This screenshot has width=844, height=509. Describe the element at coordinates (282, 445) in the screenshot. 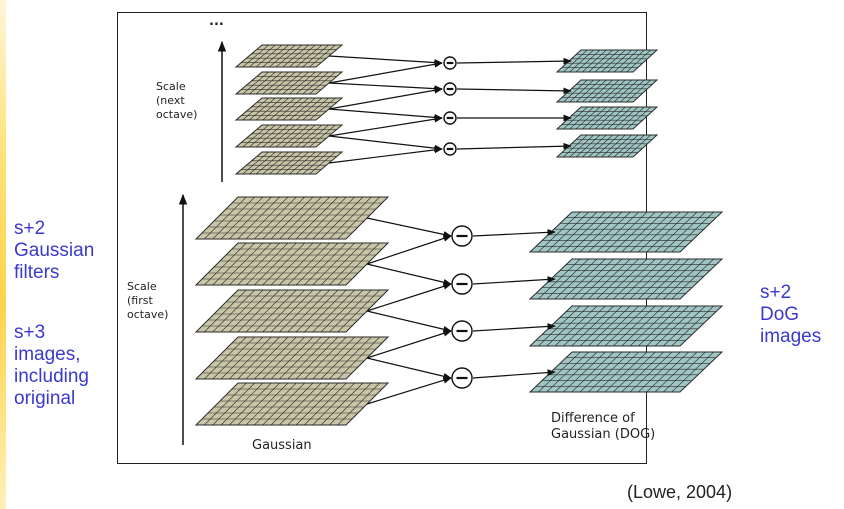

I see `gaussian-label: Gaussian` at that location.